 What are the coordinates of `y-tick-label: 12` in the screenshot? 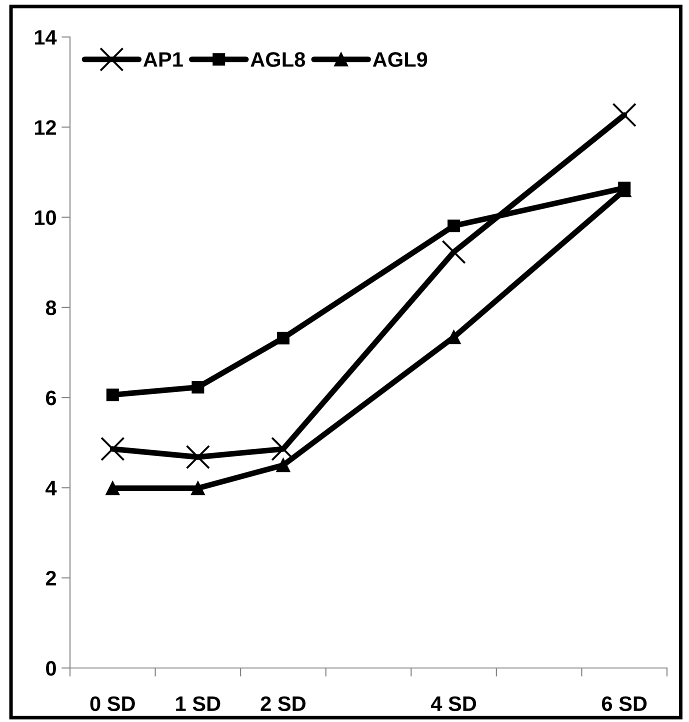 It's located at (45, 127).